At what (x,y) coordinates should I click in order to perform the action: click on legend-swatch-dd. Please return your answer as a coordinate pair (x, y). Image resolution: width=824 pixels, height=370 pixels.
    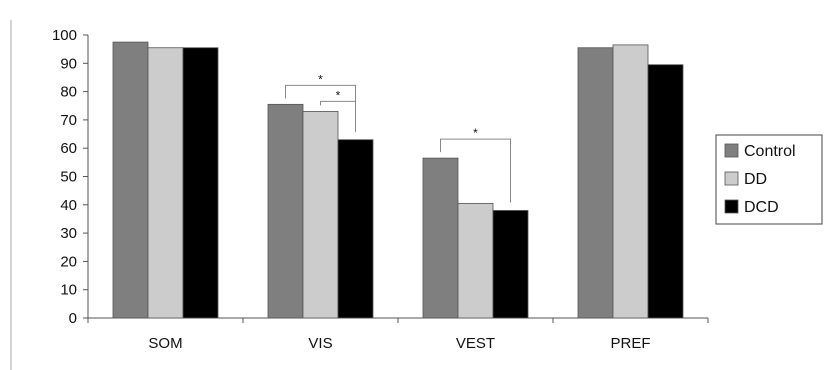
    Looking at the image, I should click on (731, 178).